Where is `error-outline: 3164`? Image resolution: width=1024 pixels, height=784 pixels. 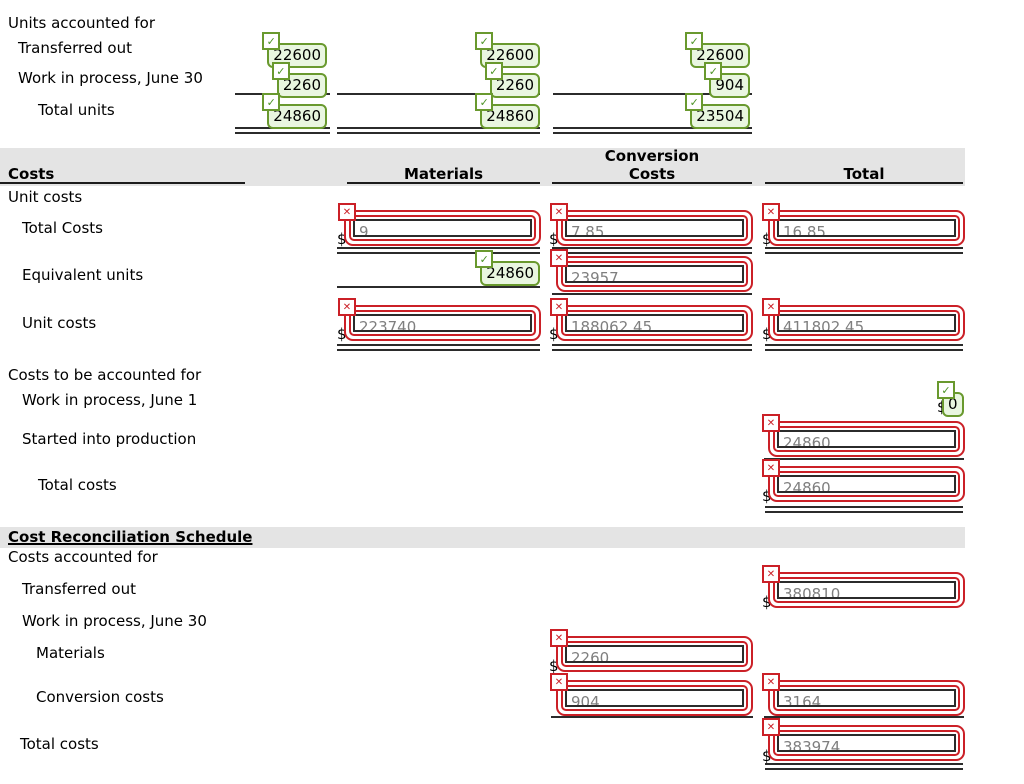 error-outline: 3164 is located at coordinates (866, 698).